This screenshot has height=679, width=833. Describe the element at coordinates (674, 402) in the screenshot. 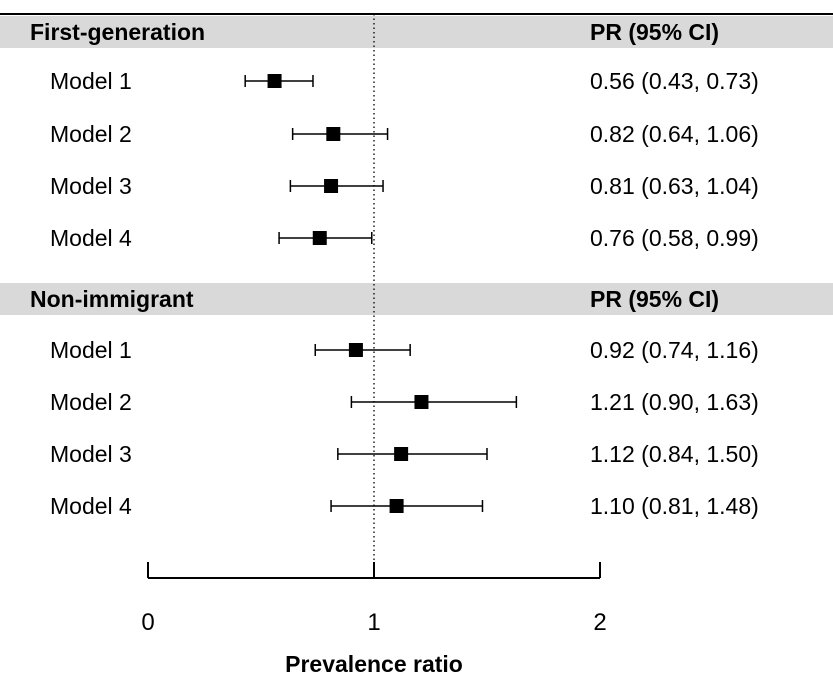

I see `estimate-text: 1.21 (0.90, 1.63)` at that location.